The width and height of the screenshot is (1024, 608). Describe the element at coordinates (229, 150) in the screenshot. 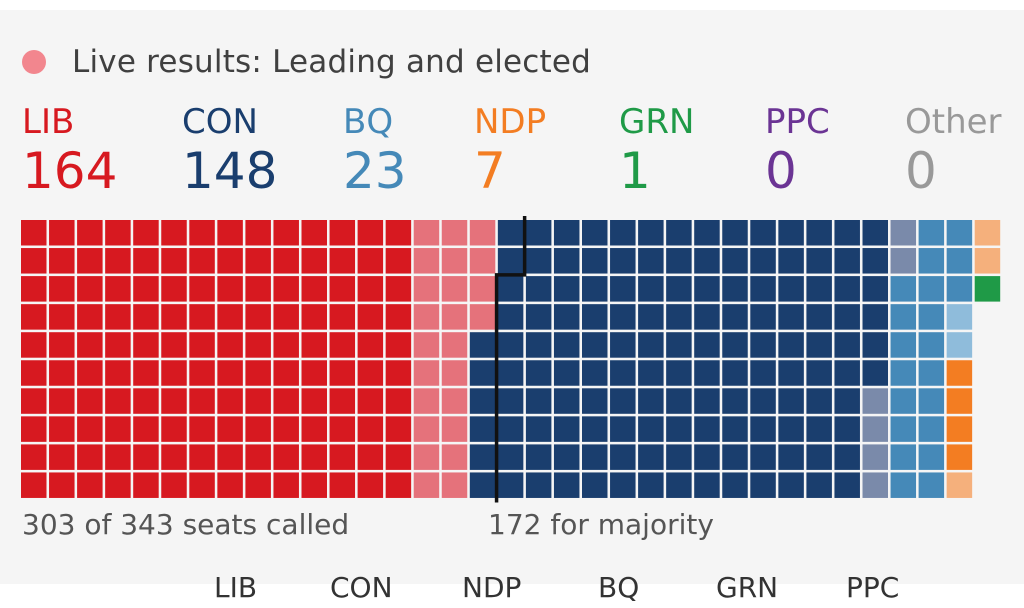

I see `party-con: CON 148` at that location.